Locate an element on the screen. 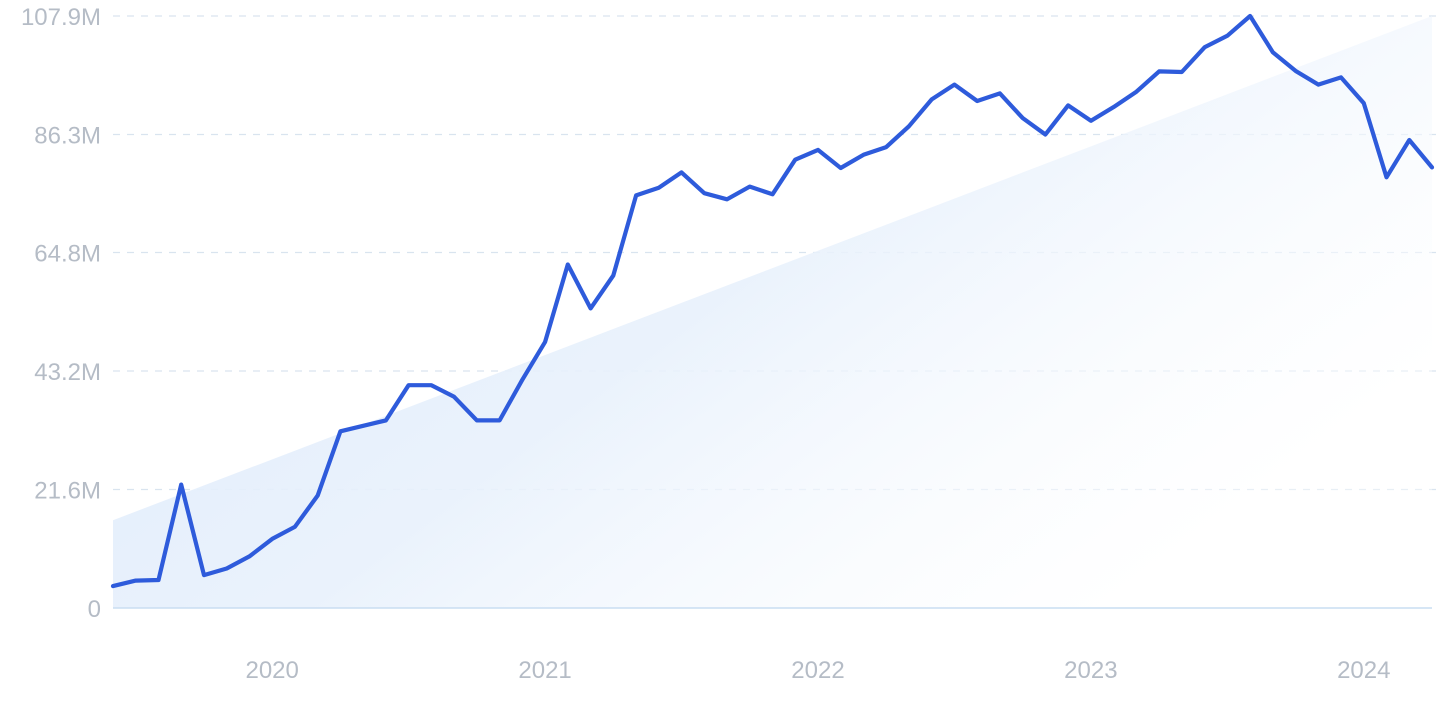 Image resolution: width=1438 pixels, height=705 pixels. x-axis-tick-labels: 2020 2021 2022 2023 2024 is located at coordinates (817, 670).